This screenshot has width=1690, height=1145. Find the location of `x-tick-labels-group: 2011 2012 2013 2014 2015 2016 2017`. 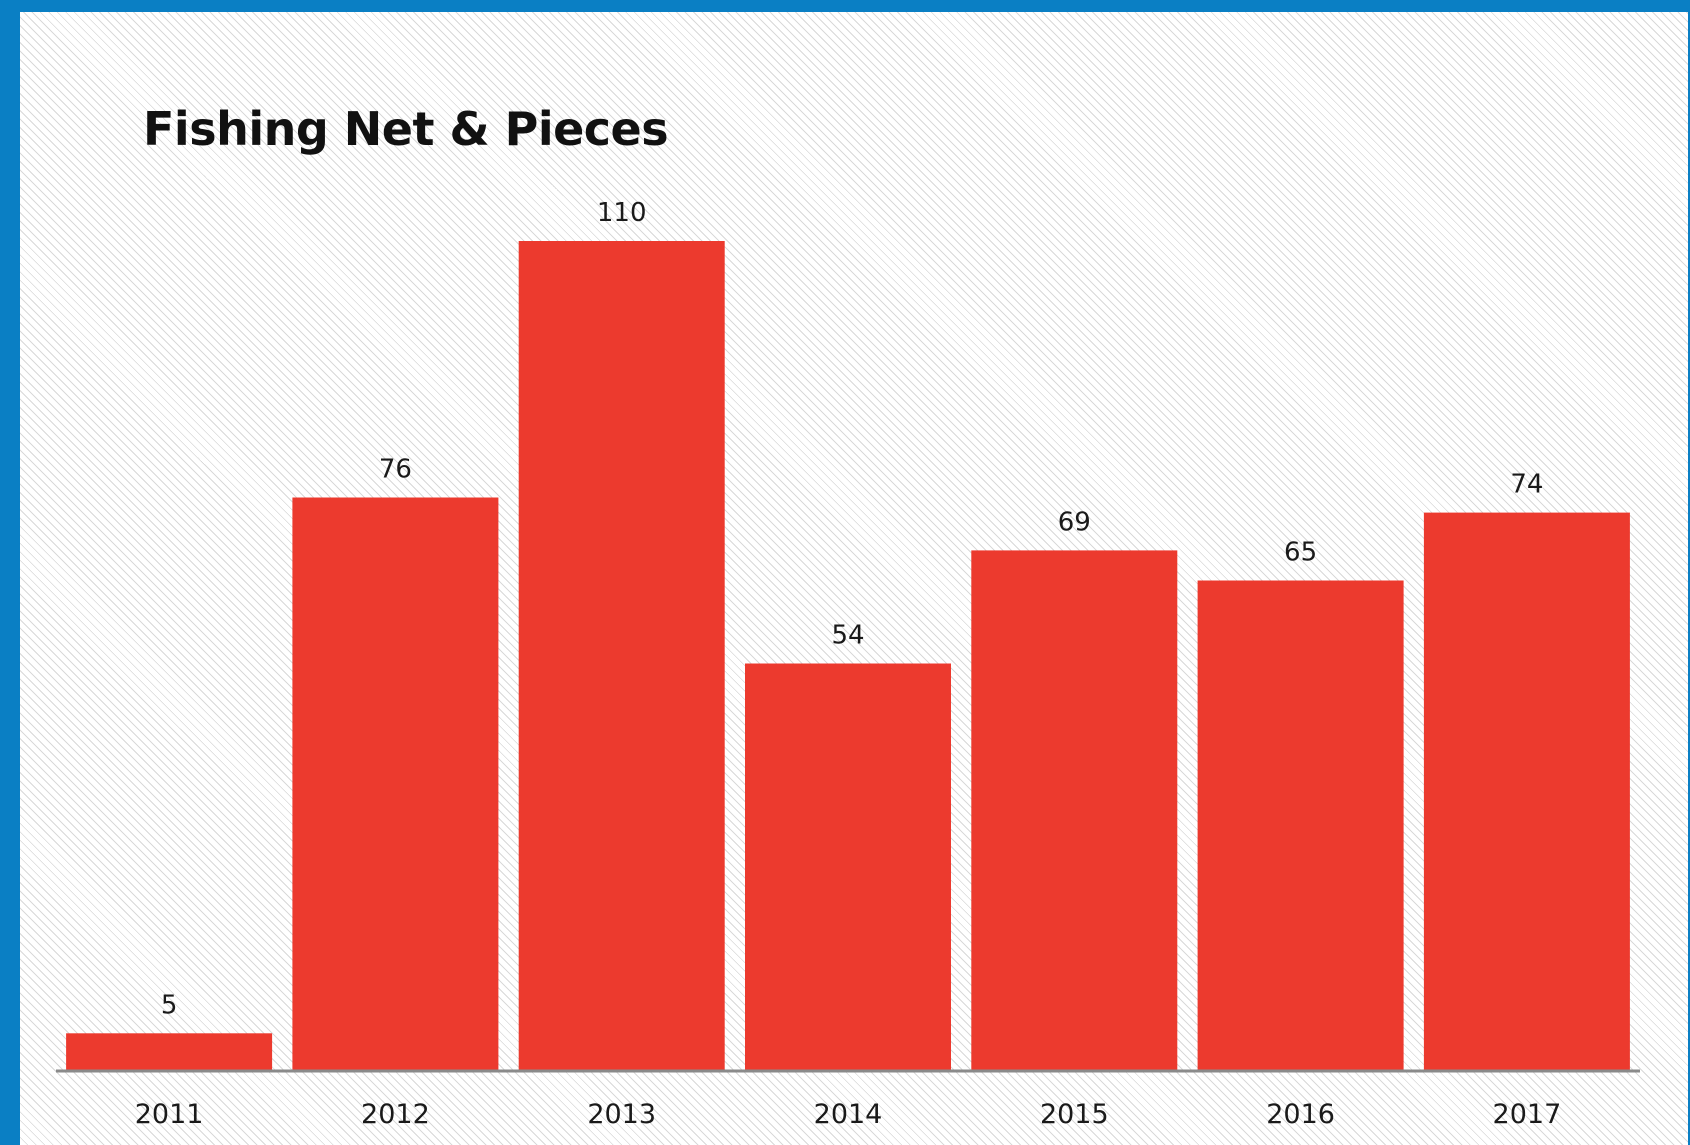

x-tick-labels-group: 2011 2012 2013 2014 2015 2016 2017 is located at coordinates (848, 1114).